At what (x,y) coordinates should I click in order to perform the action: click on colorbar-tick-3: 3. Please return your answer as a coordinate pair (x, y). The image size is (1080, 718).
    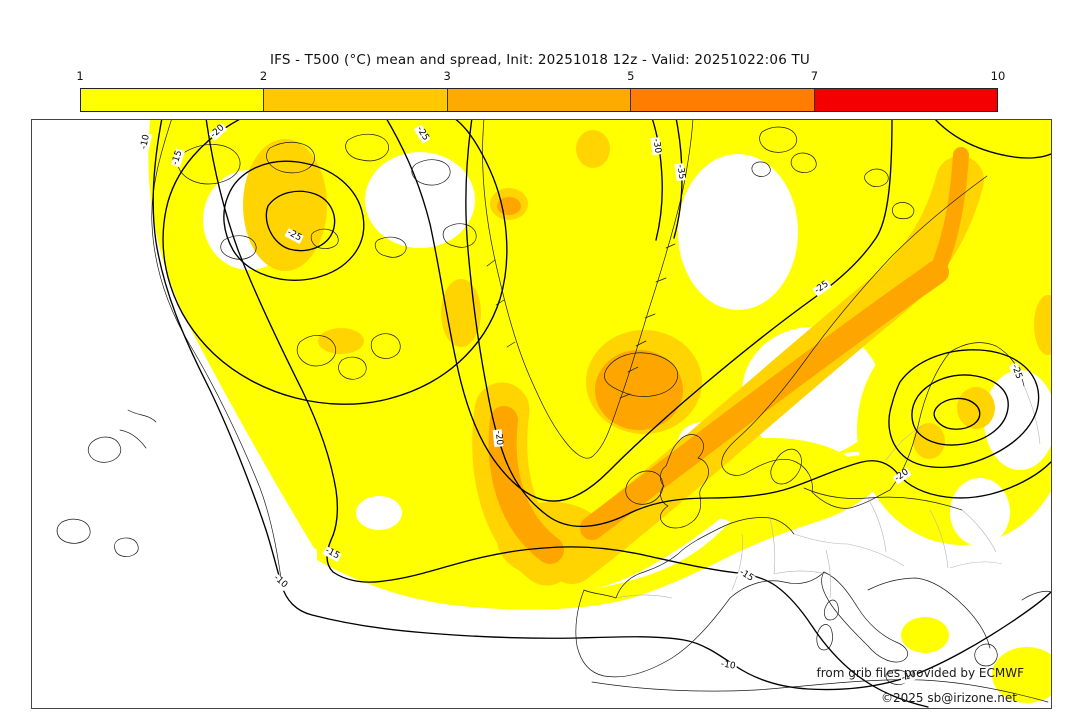
    Looking at the image, I should click on (447, 76).